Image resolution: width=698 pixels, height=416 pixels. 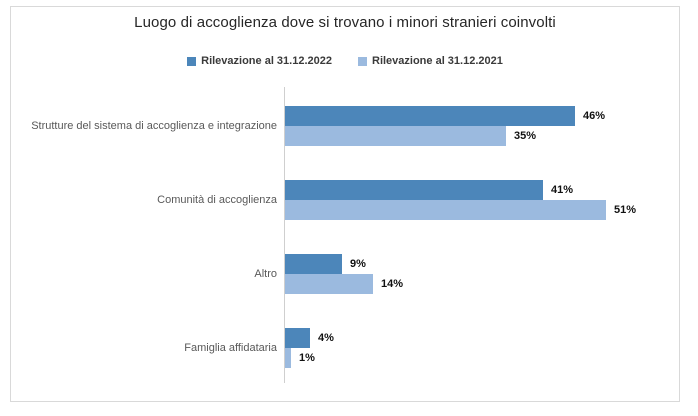 What do you see at coordinates (265, 274) in the screenshot?
I see `category-label: Altro` at bounding box center [265, 274].